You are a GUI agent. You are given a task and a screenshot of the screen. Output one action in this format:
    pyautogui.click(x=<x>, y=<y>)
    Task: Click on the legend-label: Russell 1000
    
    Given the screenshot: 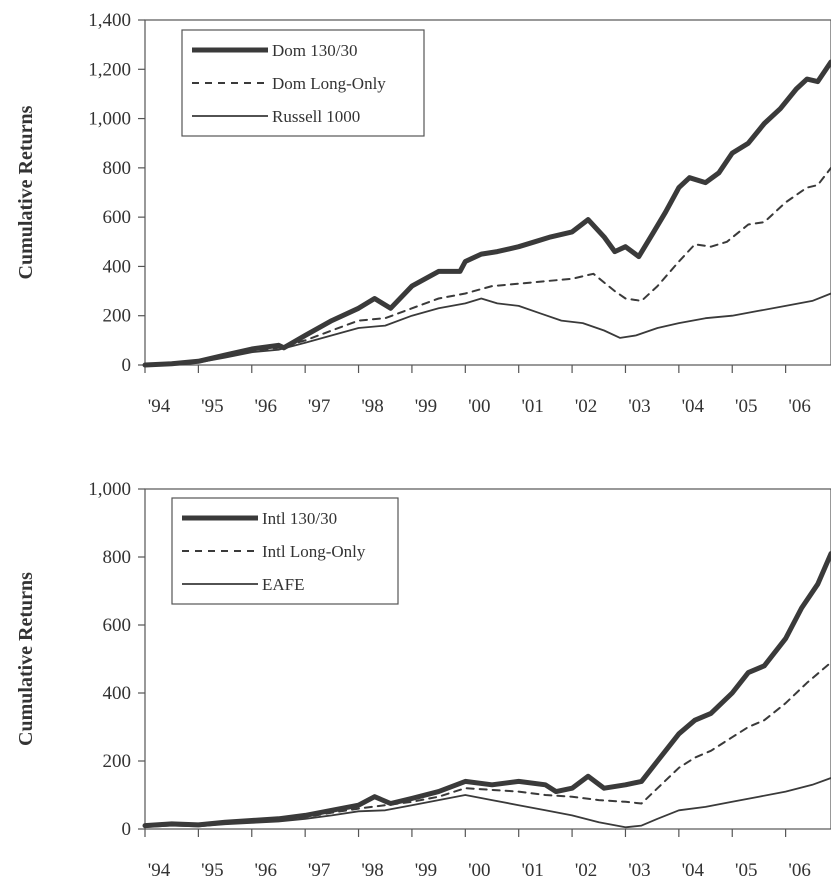 What is the action you would take?
    pyautogui.click(x=316, y=116)
    